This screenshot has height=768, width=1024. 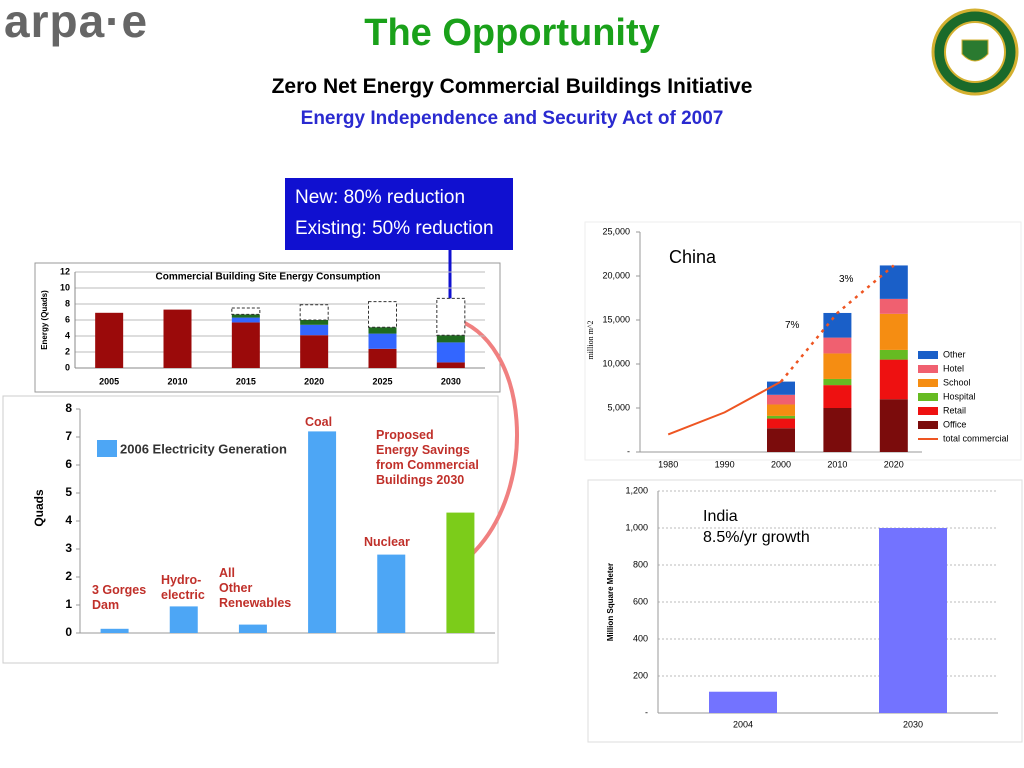 What do you see at coordinates (954, 354) in the screenshot?
I see `legend-label: Other` at bounding box center [954, 354].